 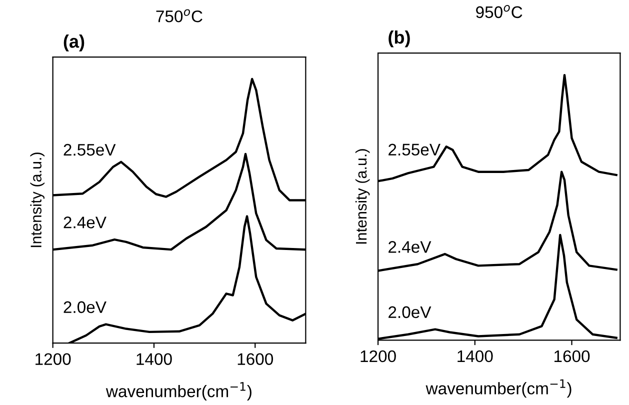 I want to click on chart-title: 750$^{o}$C, so click(x=179, y=15).